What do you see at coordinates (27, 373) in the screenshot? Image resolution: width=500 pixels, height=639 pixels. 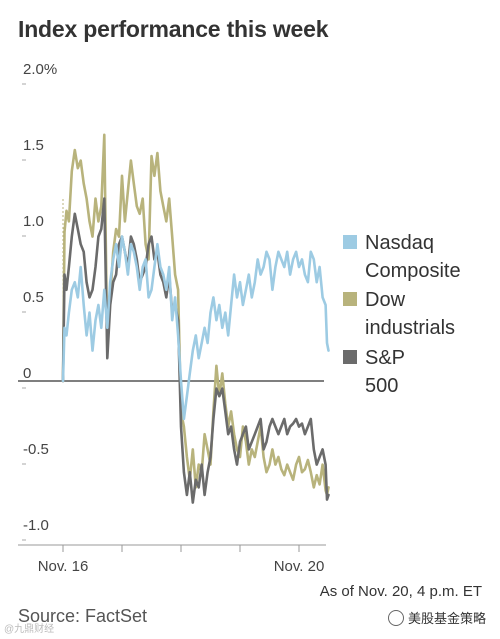 I see `y-tick-label: 0` at bounding box center [27, 373].